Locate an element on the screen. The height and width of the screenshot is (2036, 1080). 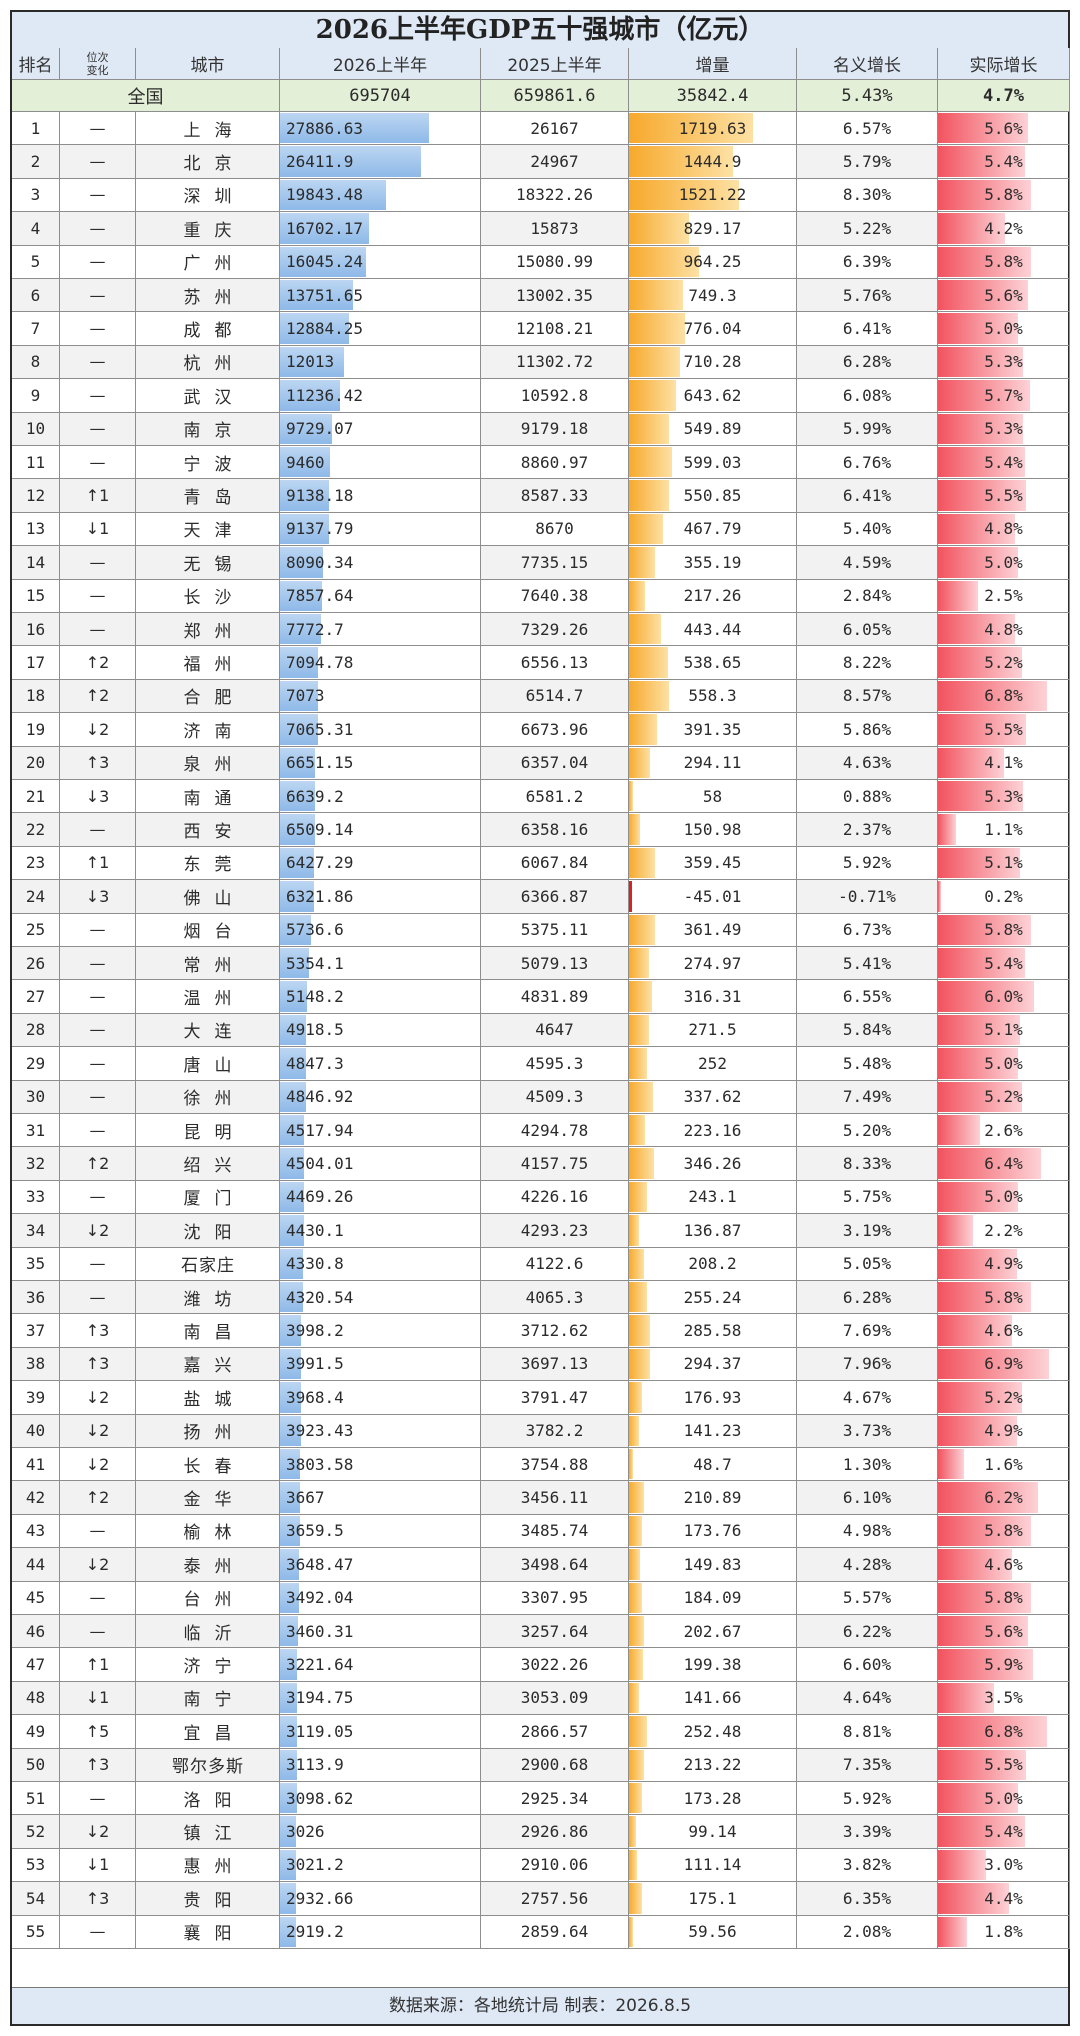
city-cell: 石家庄 is located at coordinates (208, 1264).